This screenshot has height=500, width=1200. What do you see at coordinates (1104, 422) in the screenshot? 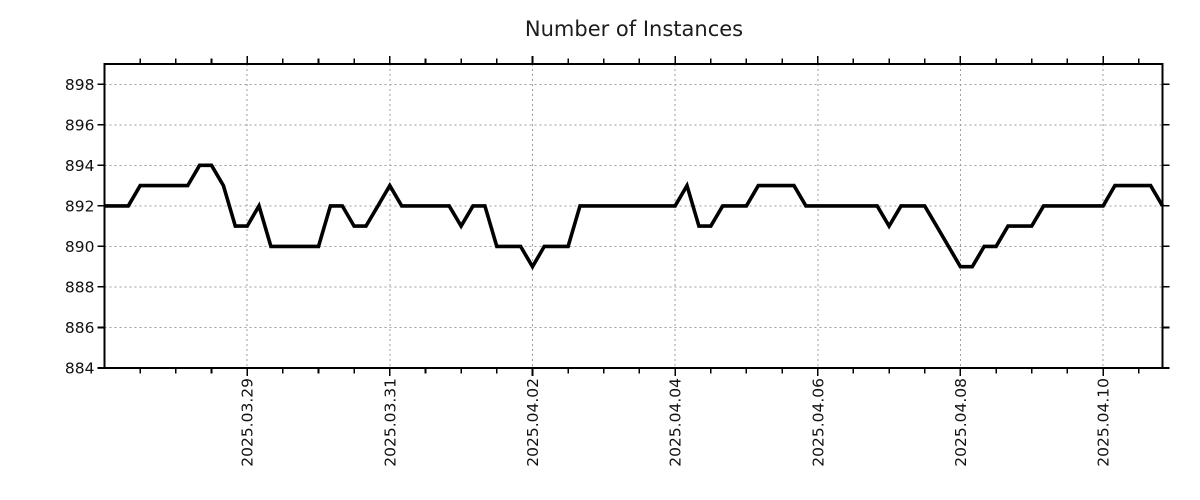
I see `x-tick-label: 2025.04.10` at bounding box center [1104, 422].